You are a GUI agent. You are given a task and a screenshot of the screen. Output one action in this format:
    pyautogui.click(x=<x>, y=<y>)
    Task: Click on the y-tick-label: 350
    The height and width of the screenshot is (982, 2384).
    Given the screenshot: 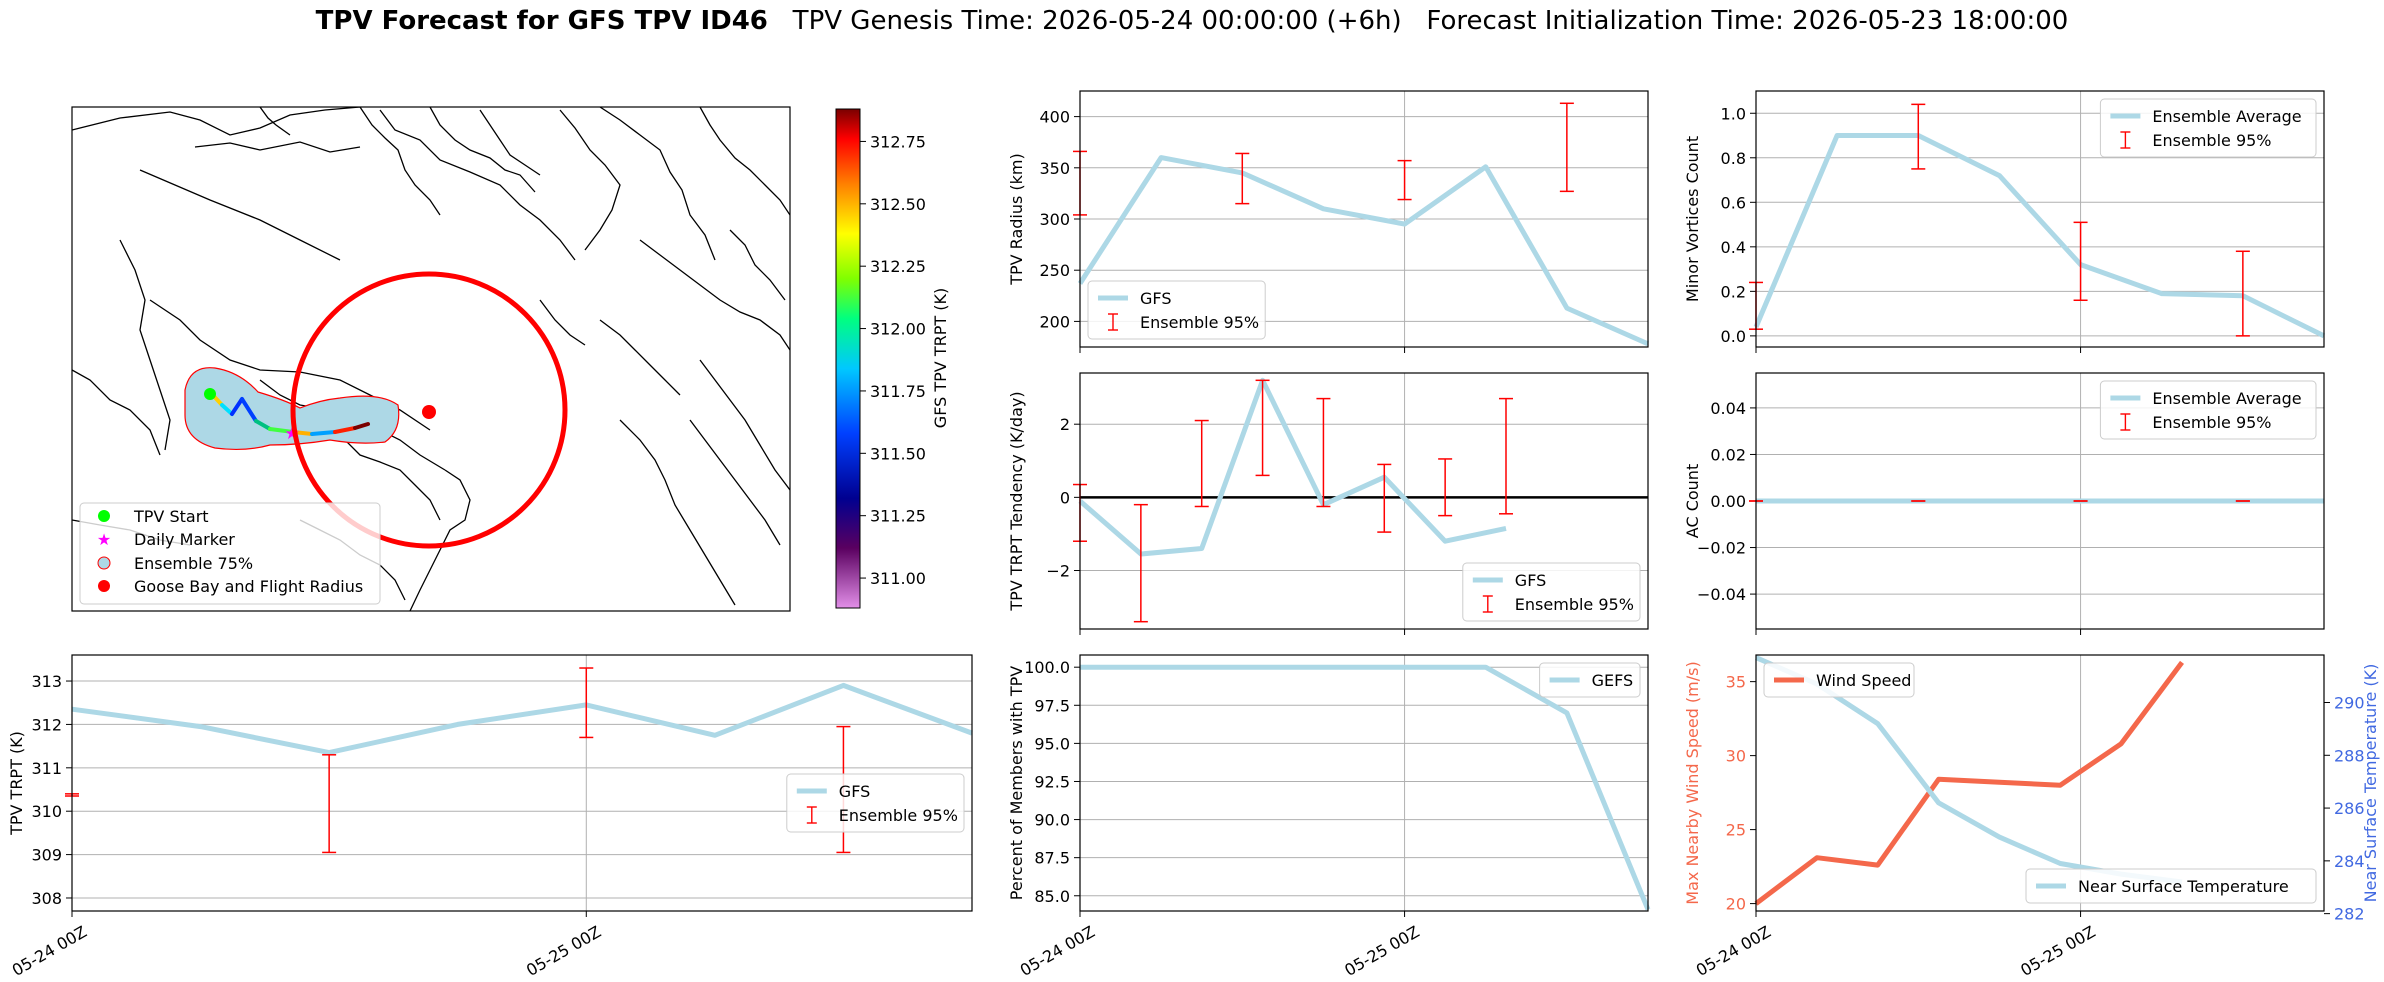 What is the action you would take?
    pyautogui.click(x=1054, y=168)
    